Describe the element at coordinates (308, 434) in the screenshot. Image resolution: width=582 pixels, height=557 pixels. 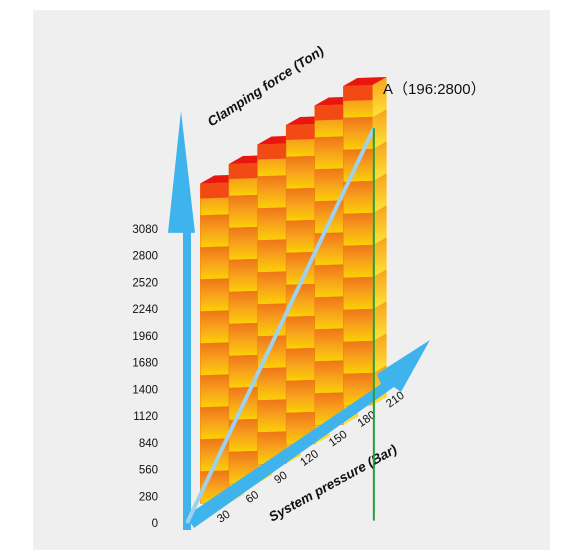
I see `x-axis-arrow` at that location.